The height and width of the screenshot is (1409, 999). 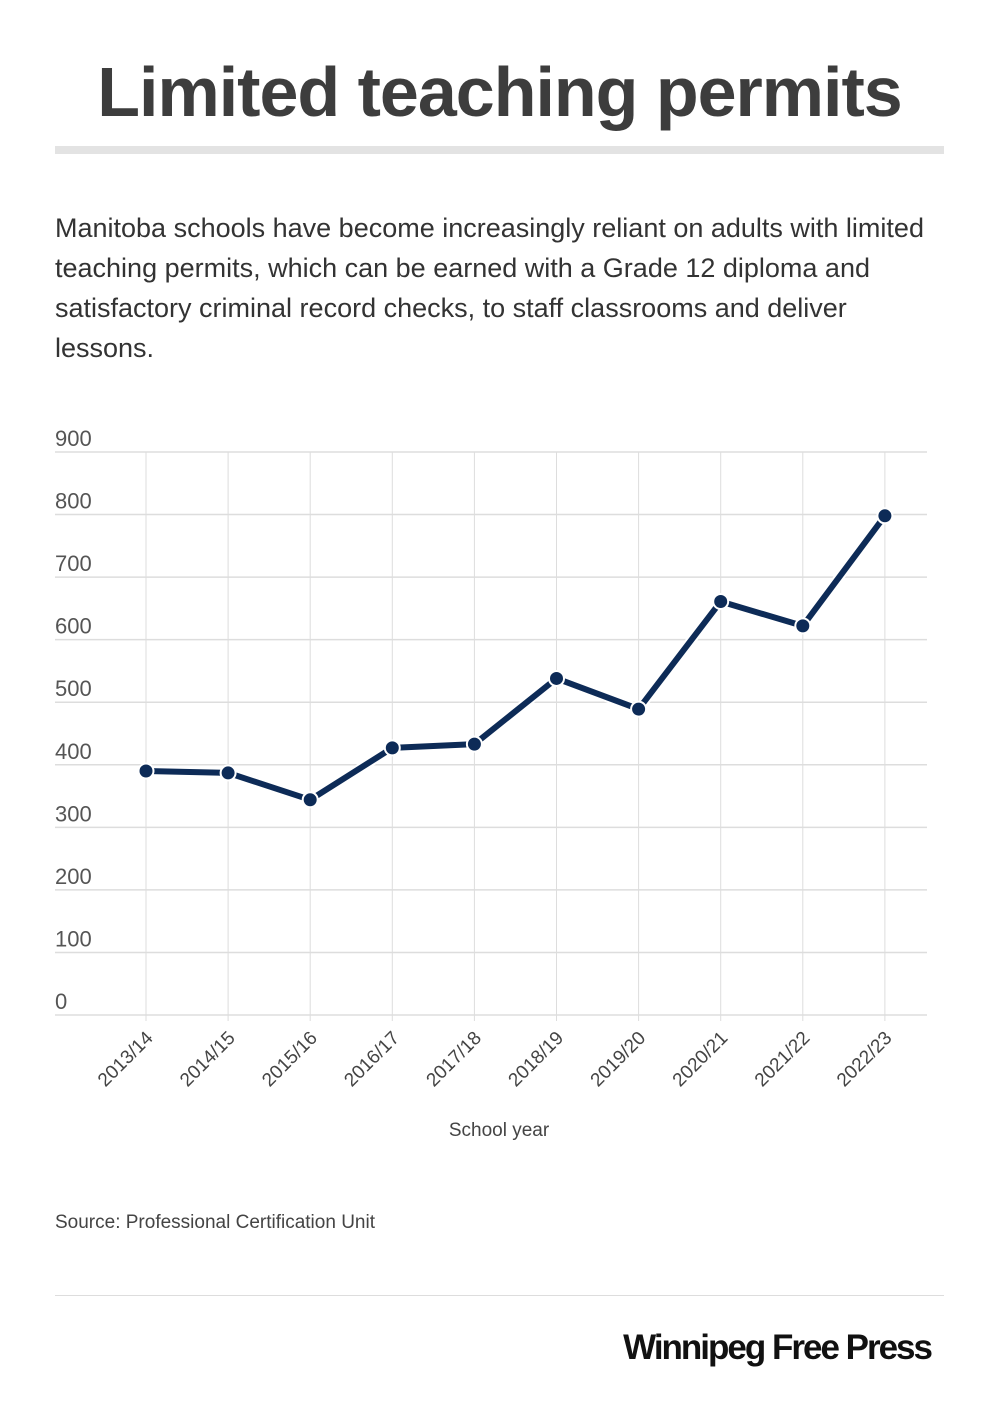 What do you see at coordinates (73, 501) in the screenshot?
I see `y-tick-label: 800` at bounding box center [73, 501].